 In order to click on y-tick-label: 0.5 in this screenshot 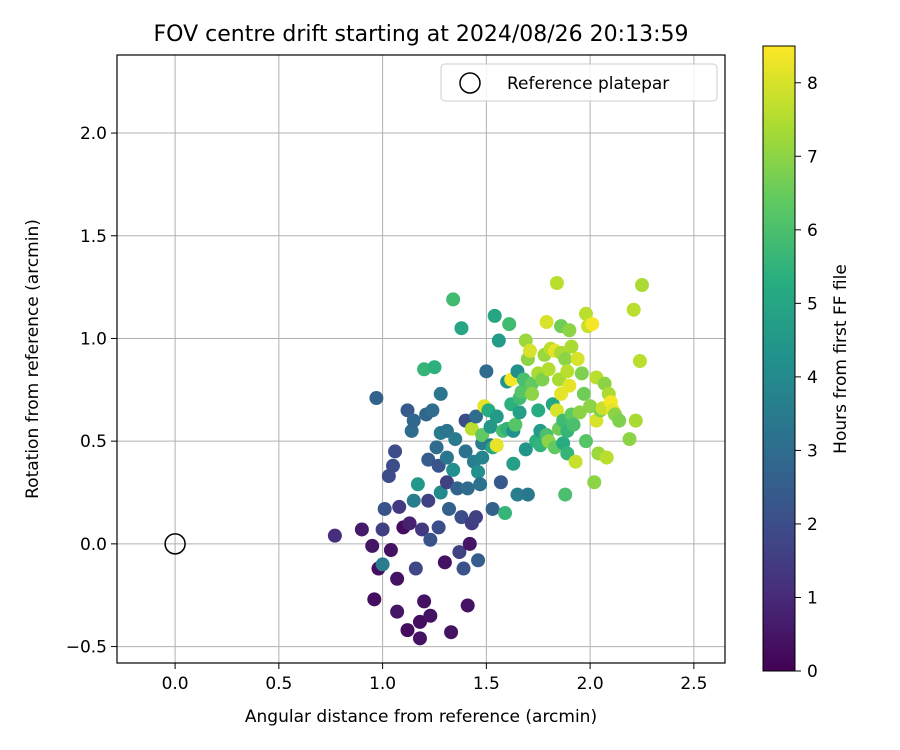, I will do `click(93, 442)`.